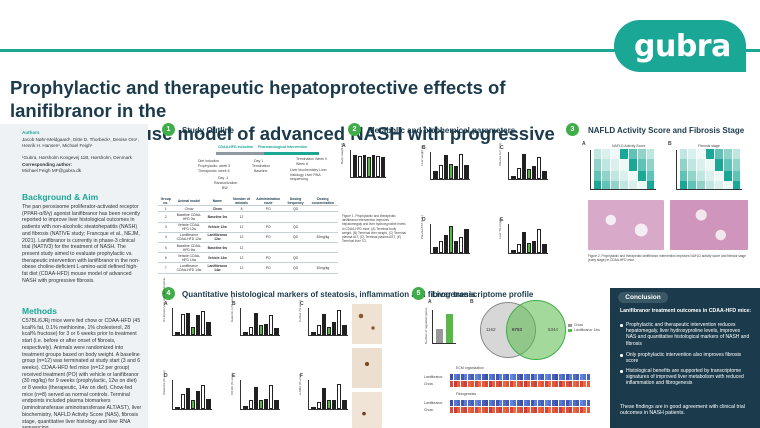  What do you see at coordinates (517, 329) in the screenshot?
I see `venn-center-count: 6753` at bounding box center [517, 329].